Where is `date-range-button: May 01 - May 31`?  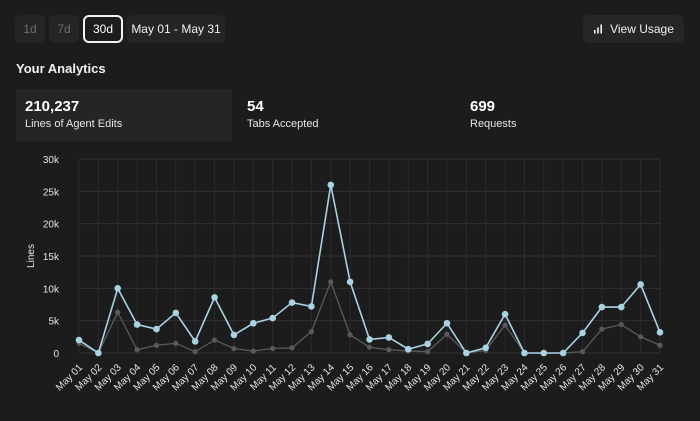
date-range-button: May 01 - May 31 is located at coordinates (176, 29).